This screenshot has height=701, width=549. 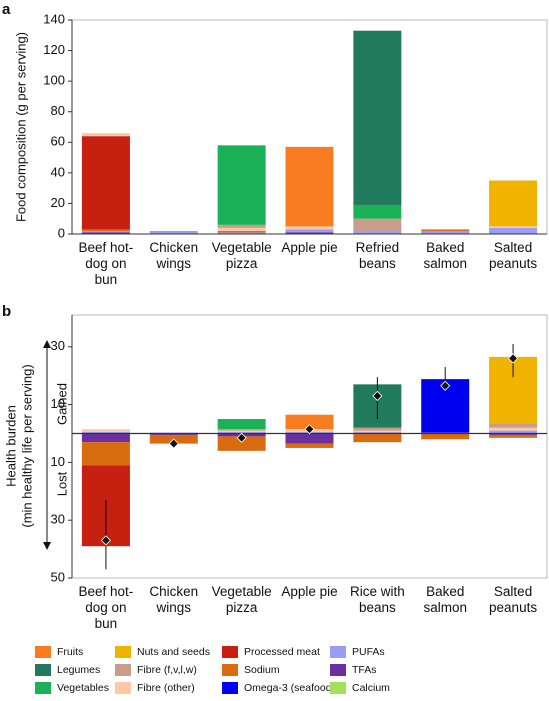 What do you see at coordinates (20, 127) in the screenshot?
I see `y-axis-label: Food composition (g per serving)` at bounding box center [20, 127].